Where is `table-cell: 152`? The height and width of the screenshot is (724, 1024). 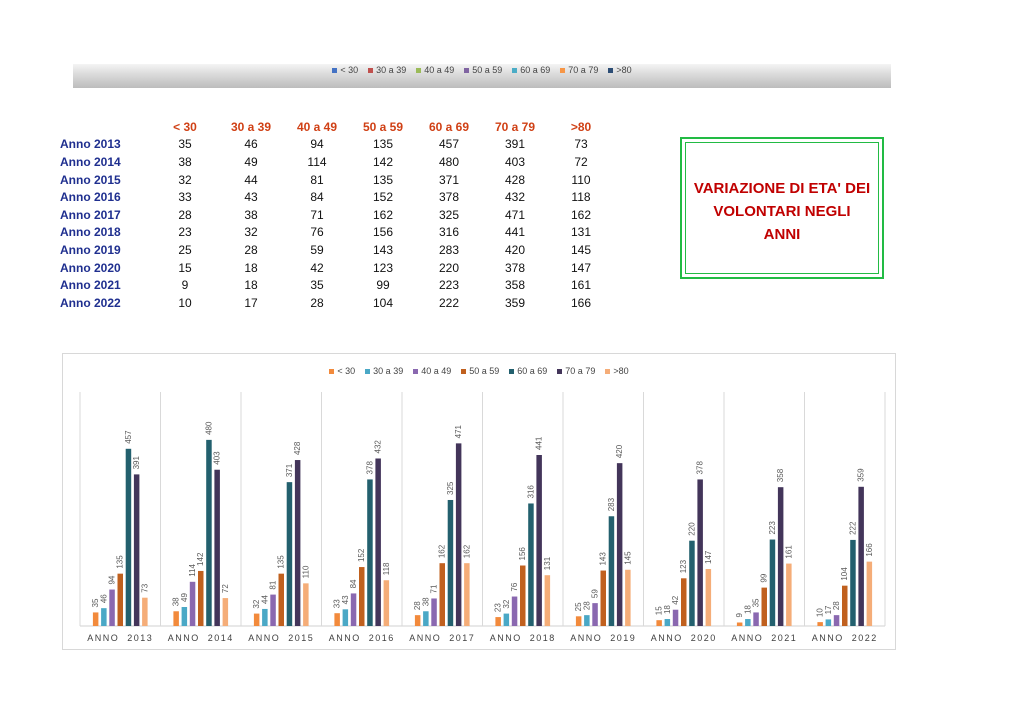
table-cell: 152 is located at coordinates (383, 197).